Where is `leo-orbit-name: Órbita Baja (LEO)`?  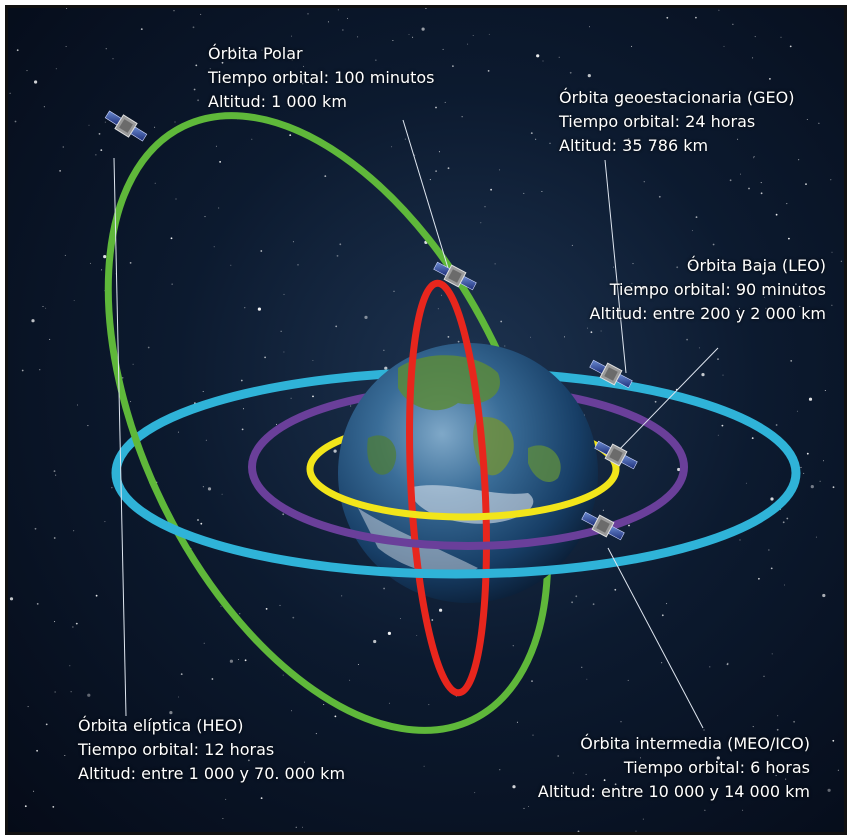
leo-orbit-name: Órbita Baja (LEO) is located at coordinates (756, 265).